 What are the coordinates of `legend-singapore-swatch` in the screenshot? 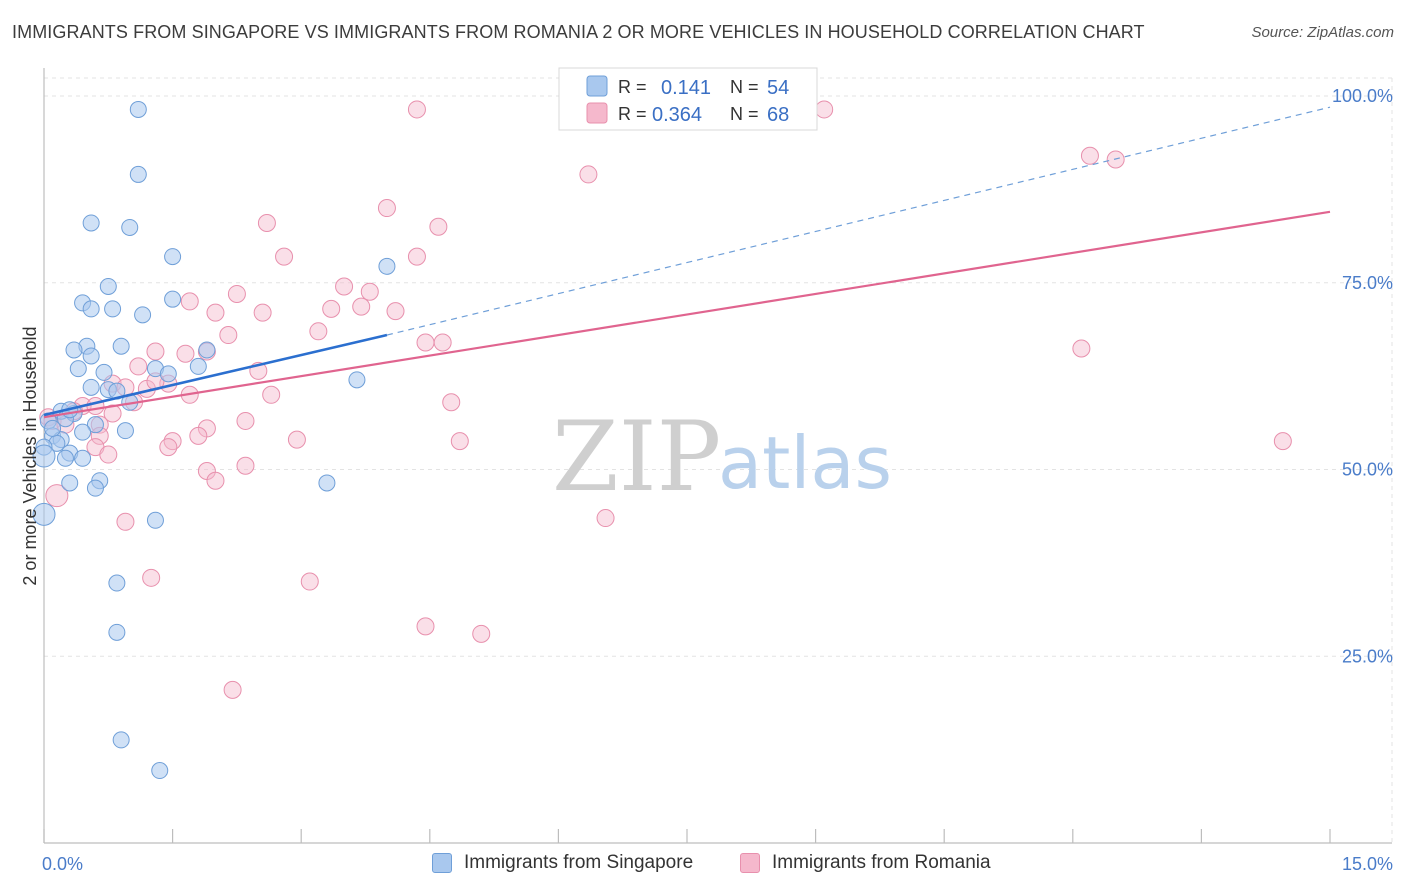 It's located at (597, 86).